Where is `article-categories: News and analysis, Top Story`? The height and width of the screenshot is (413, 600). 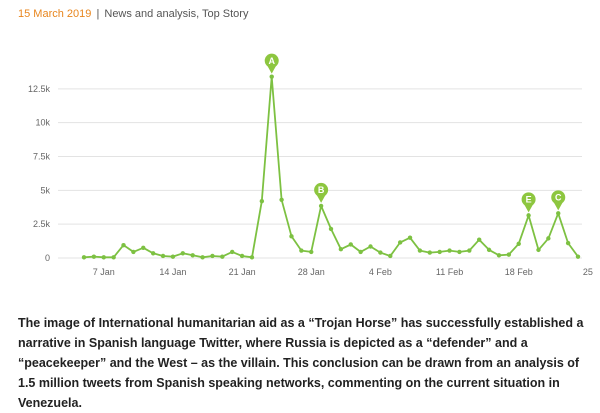
article-categories: News and analysis, Top Story is located at coordinates (176, 14).